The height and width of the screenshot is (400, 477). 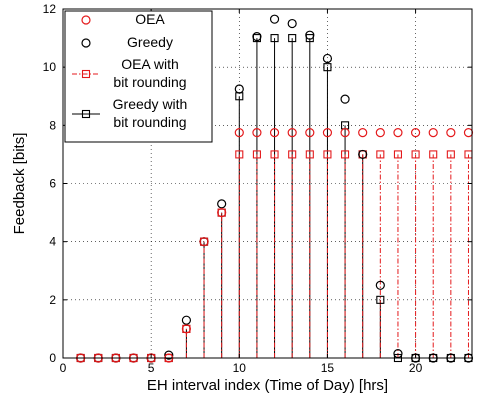 What do you see at coordinates (19, 184) in the screenshot?
I see `y-axis-label: Feedback [bits]` at bounding box center [19, 184].